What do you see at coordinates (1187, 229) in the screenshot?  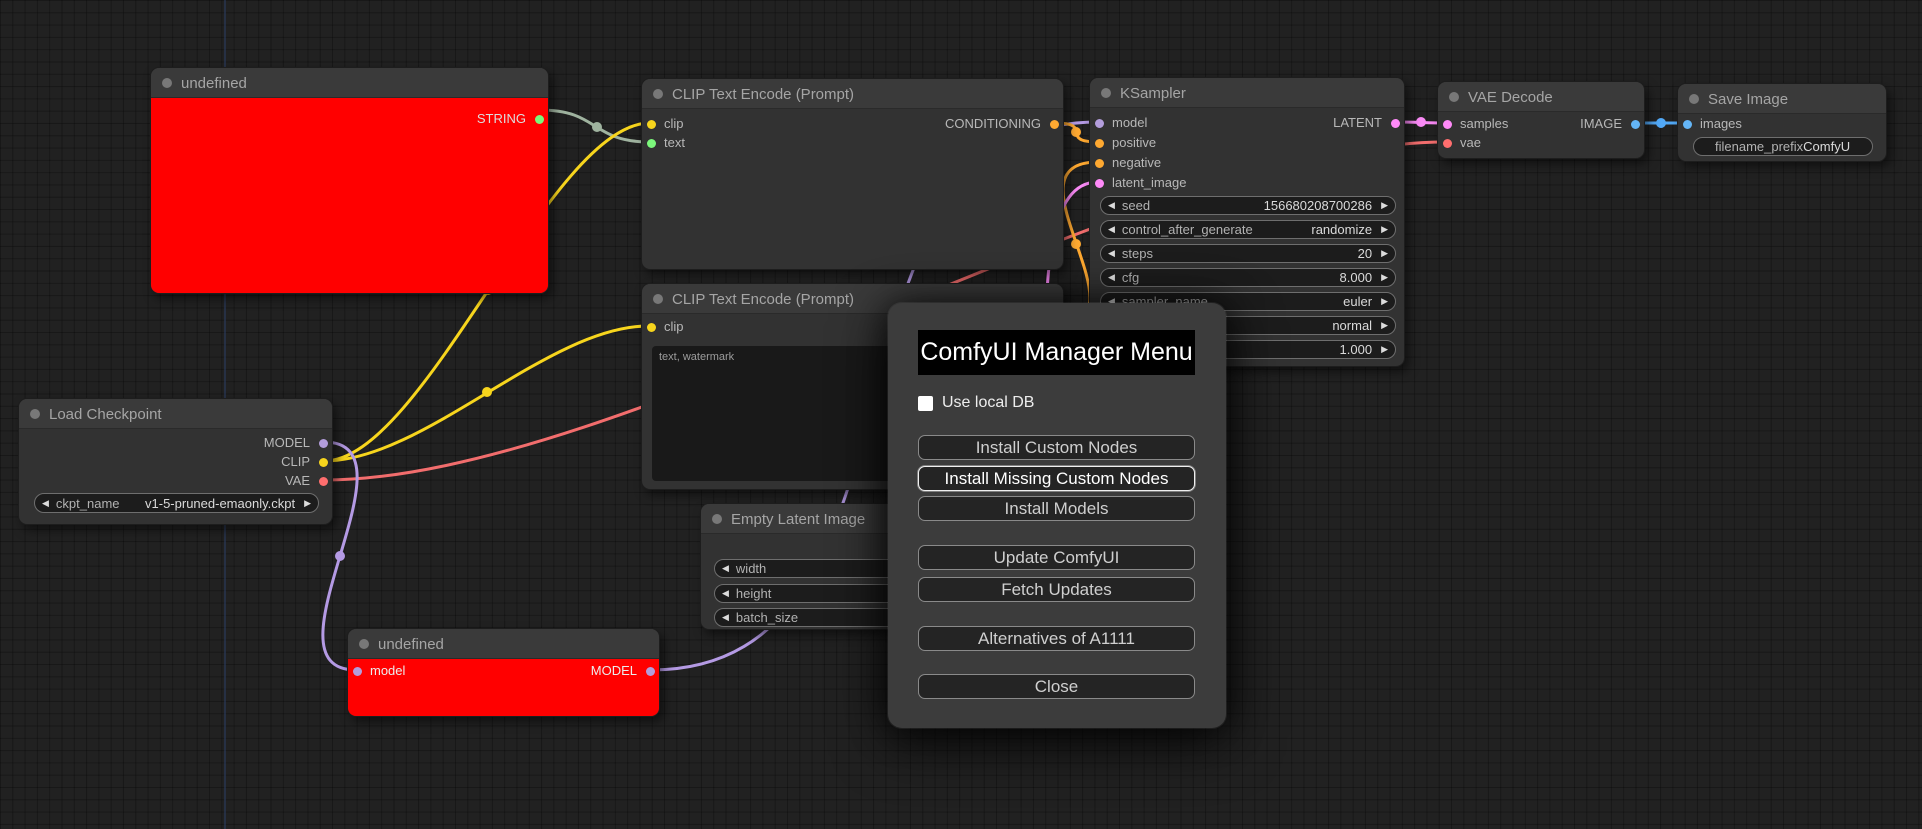 I see `widget-label: control_after_generate` at bounding box center [1187, 229].